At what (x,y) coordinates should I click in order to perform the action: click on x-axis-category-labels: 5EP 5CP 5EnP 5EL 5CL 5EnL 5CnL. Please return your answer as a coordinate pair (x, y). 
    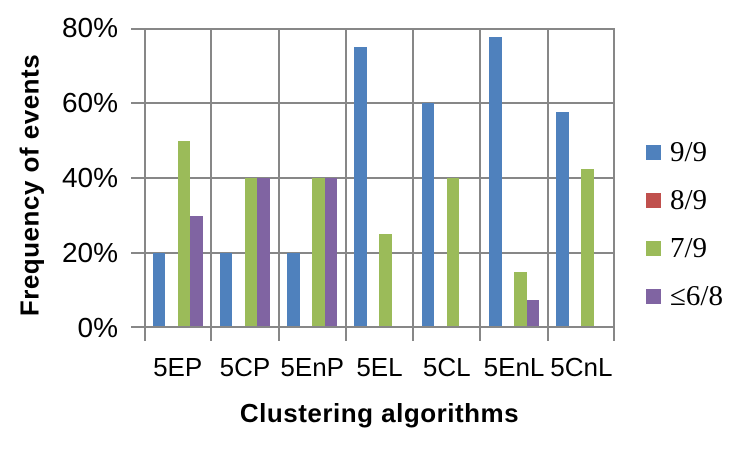
    Looking at the image, I should click on (379, 367).